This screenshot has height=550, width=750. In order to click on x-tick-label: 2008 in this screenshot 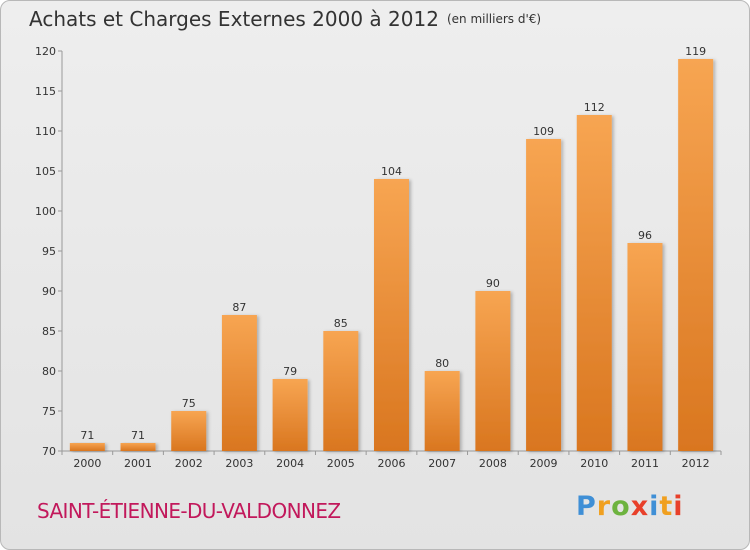, I will do `click(493, 463)`.